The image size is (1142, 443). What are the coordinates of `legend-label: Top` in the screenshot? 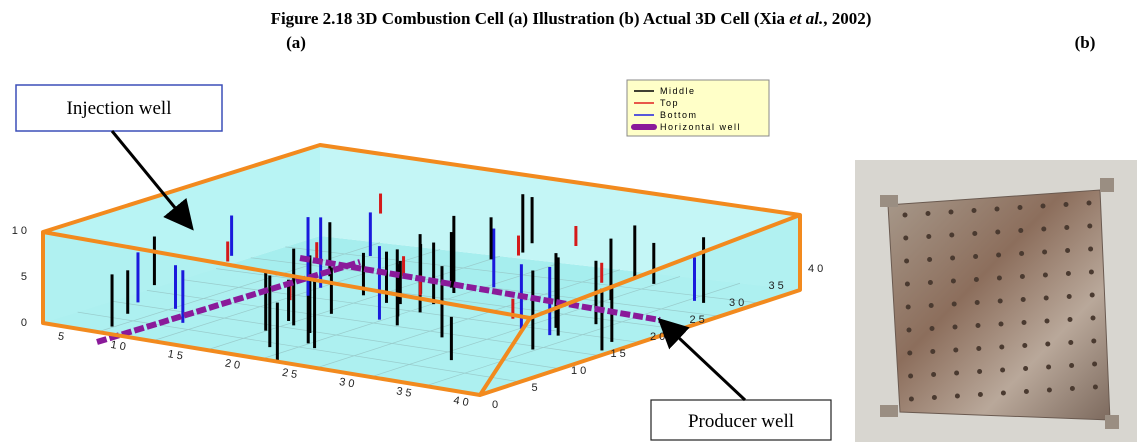 It's located at (669, 103).